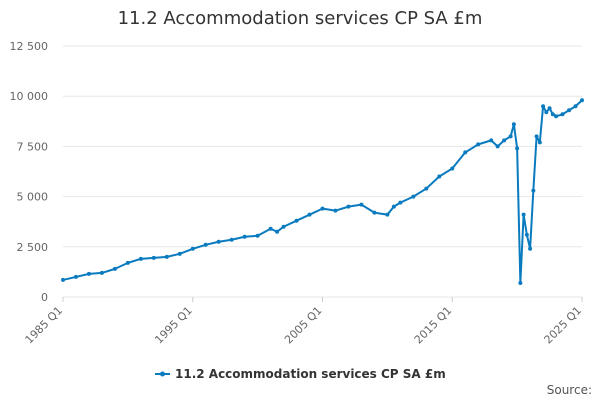 Image resolution: width=600 pixels, height=400 pixels. What do you see at coordinates (563, 325) in the screenshot?
I see `x-tick-label: 2025 Q1` at bounding box center [563, 325].